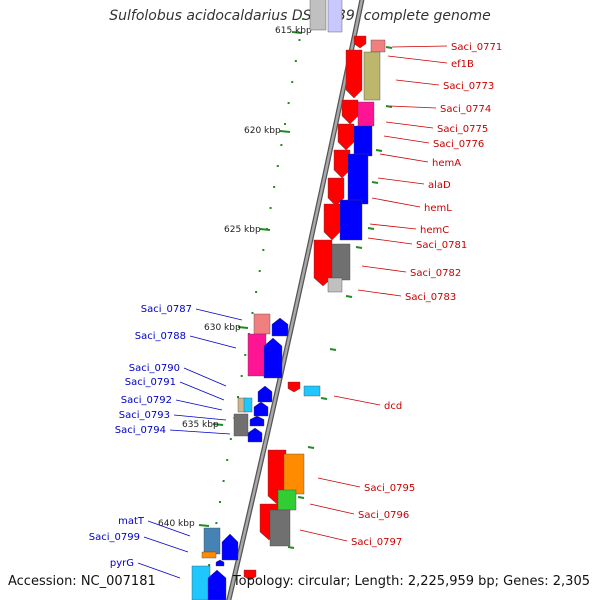  I want to click on gene-label-saci-0771: Saci_0771, so click(476, 47).